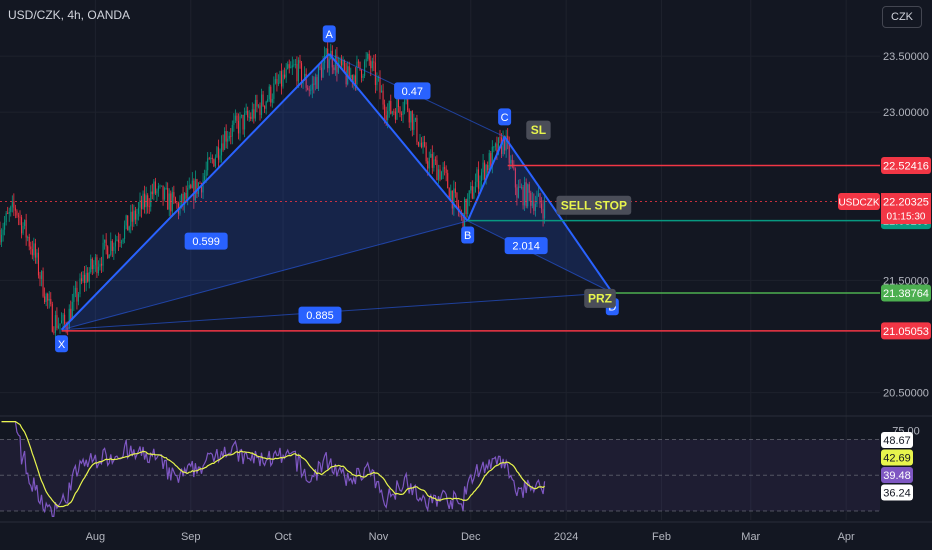 The height and width of the screenshot is (550, 932). I want to click on pattern-ratio-label-text: 0.599, so click(206, 242).